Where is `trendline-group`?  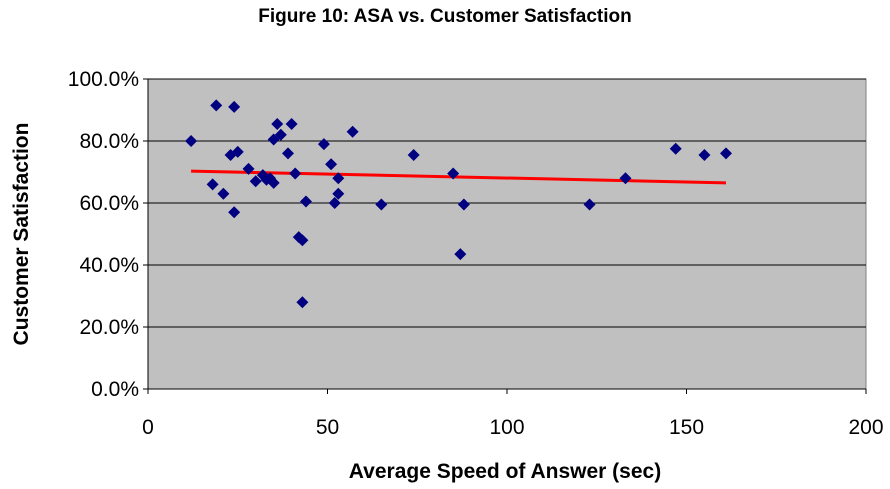
trendline-group is located at coordinates (459, 177).